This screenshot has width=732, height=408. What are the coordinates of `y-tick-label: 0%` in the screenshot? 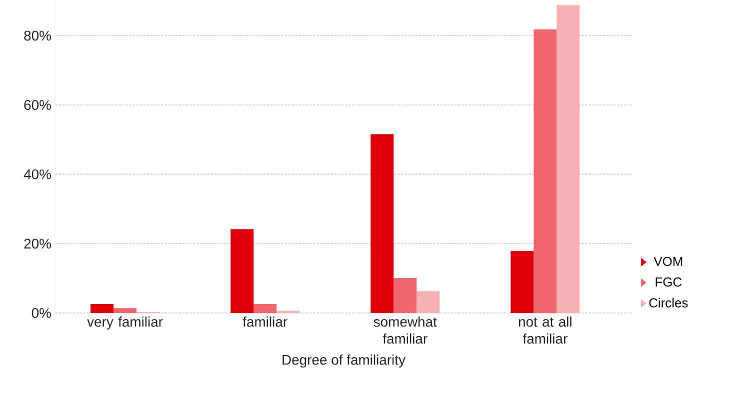 It's located at (41, 313).